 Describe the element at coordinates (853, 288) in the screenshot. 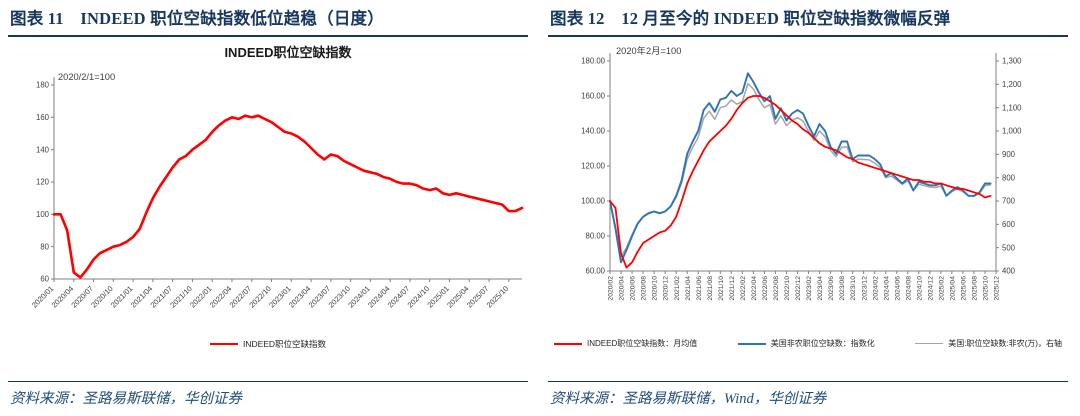

I see `svg-text: 2023/10` at that location.